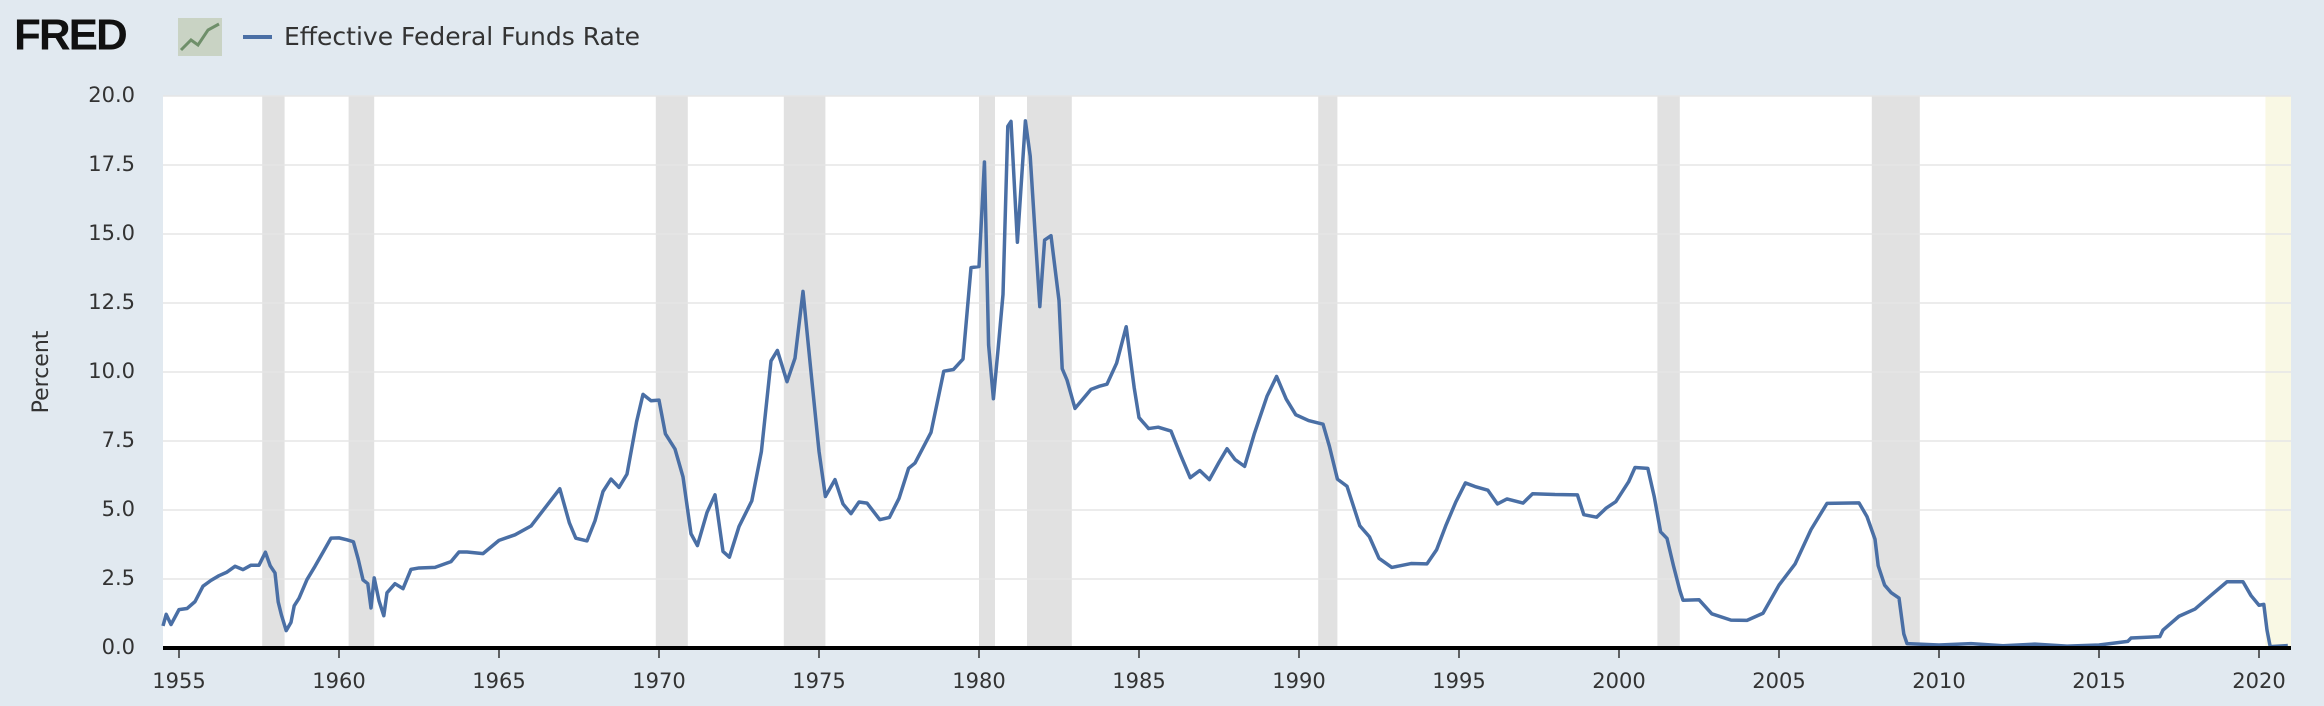 The width and height of the screenshot is (2324, 706). Describe the element at coordinates (200, 37) in the screenshot. I see `logo-icon` at that location.